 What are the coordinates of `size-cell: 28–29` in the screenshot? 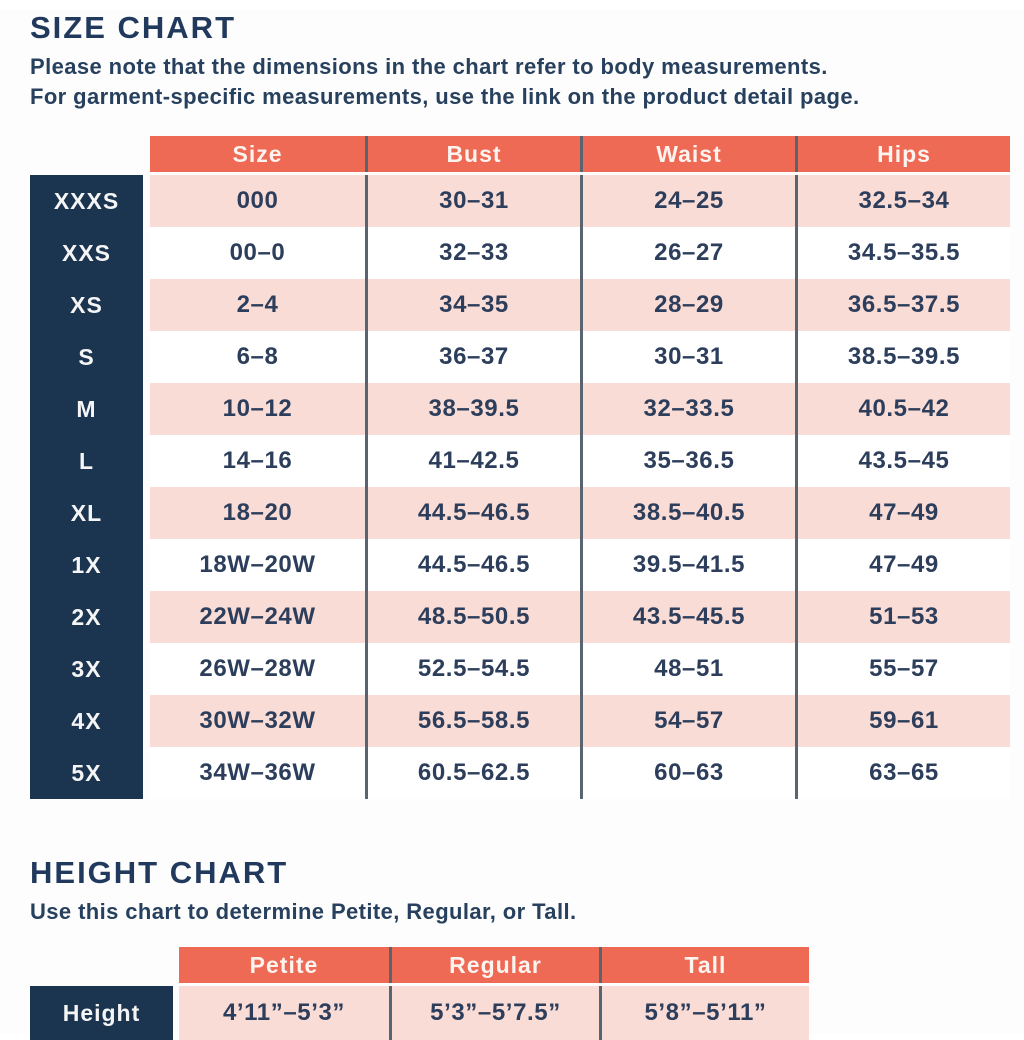 It's located at (687, 305).